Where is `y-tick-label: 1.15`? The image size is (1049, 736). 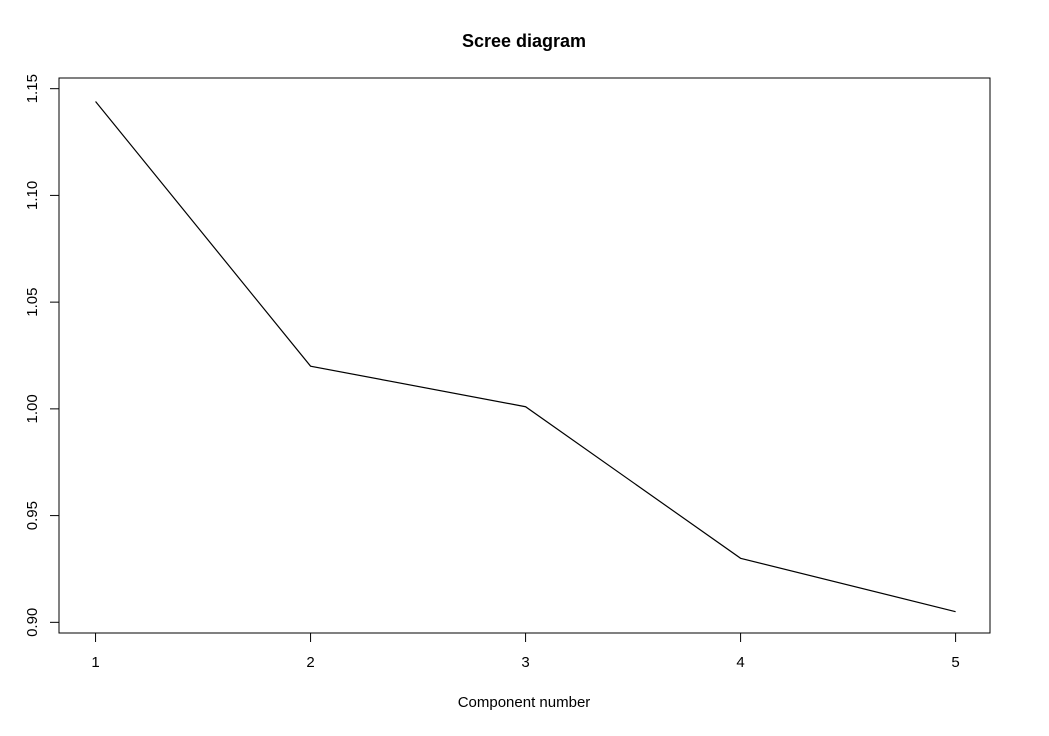 y-tick-label: 1.15 is located at coordinates (32, 88).